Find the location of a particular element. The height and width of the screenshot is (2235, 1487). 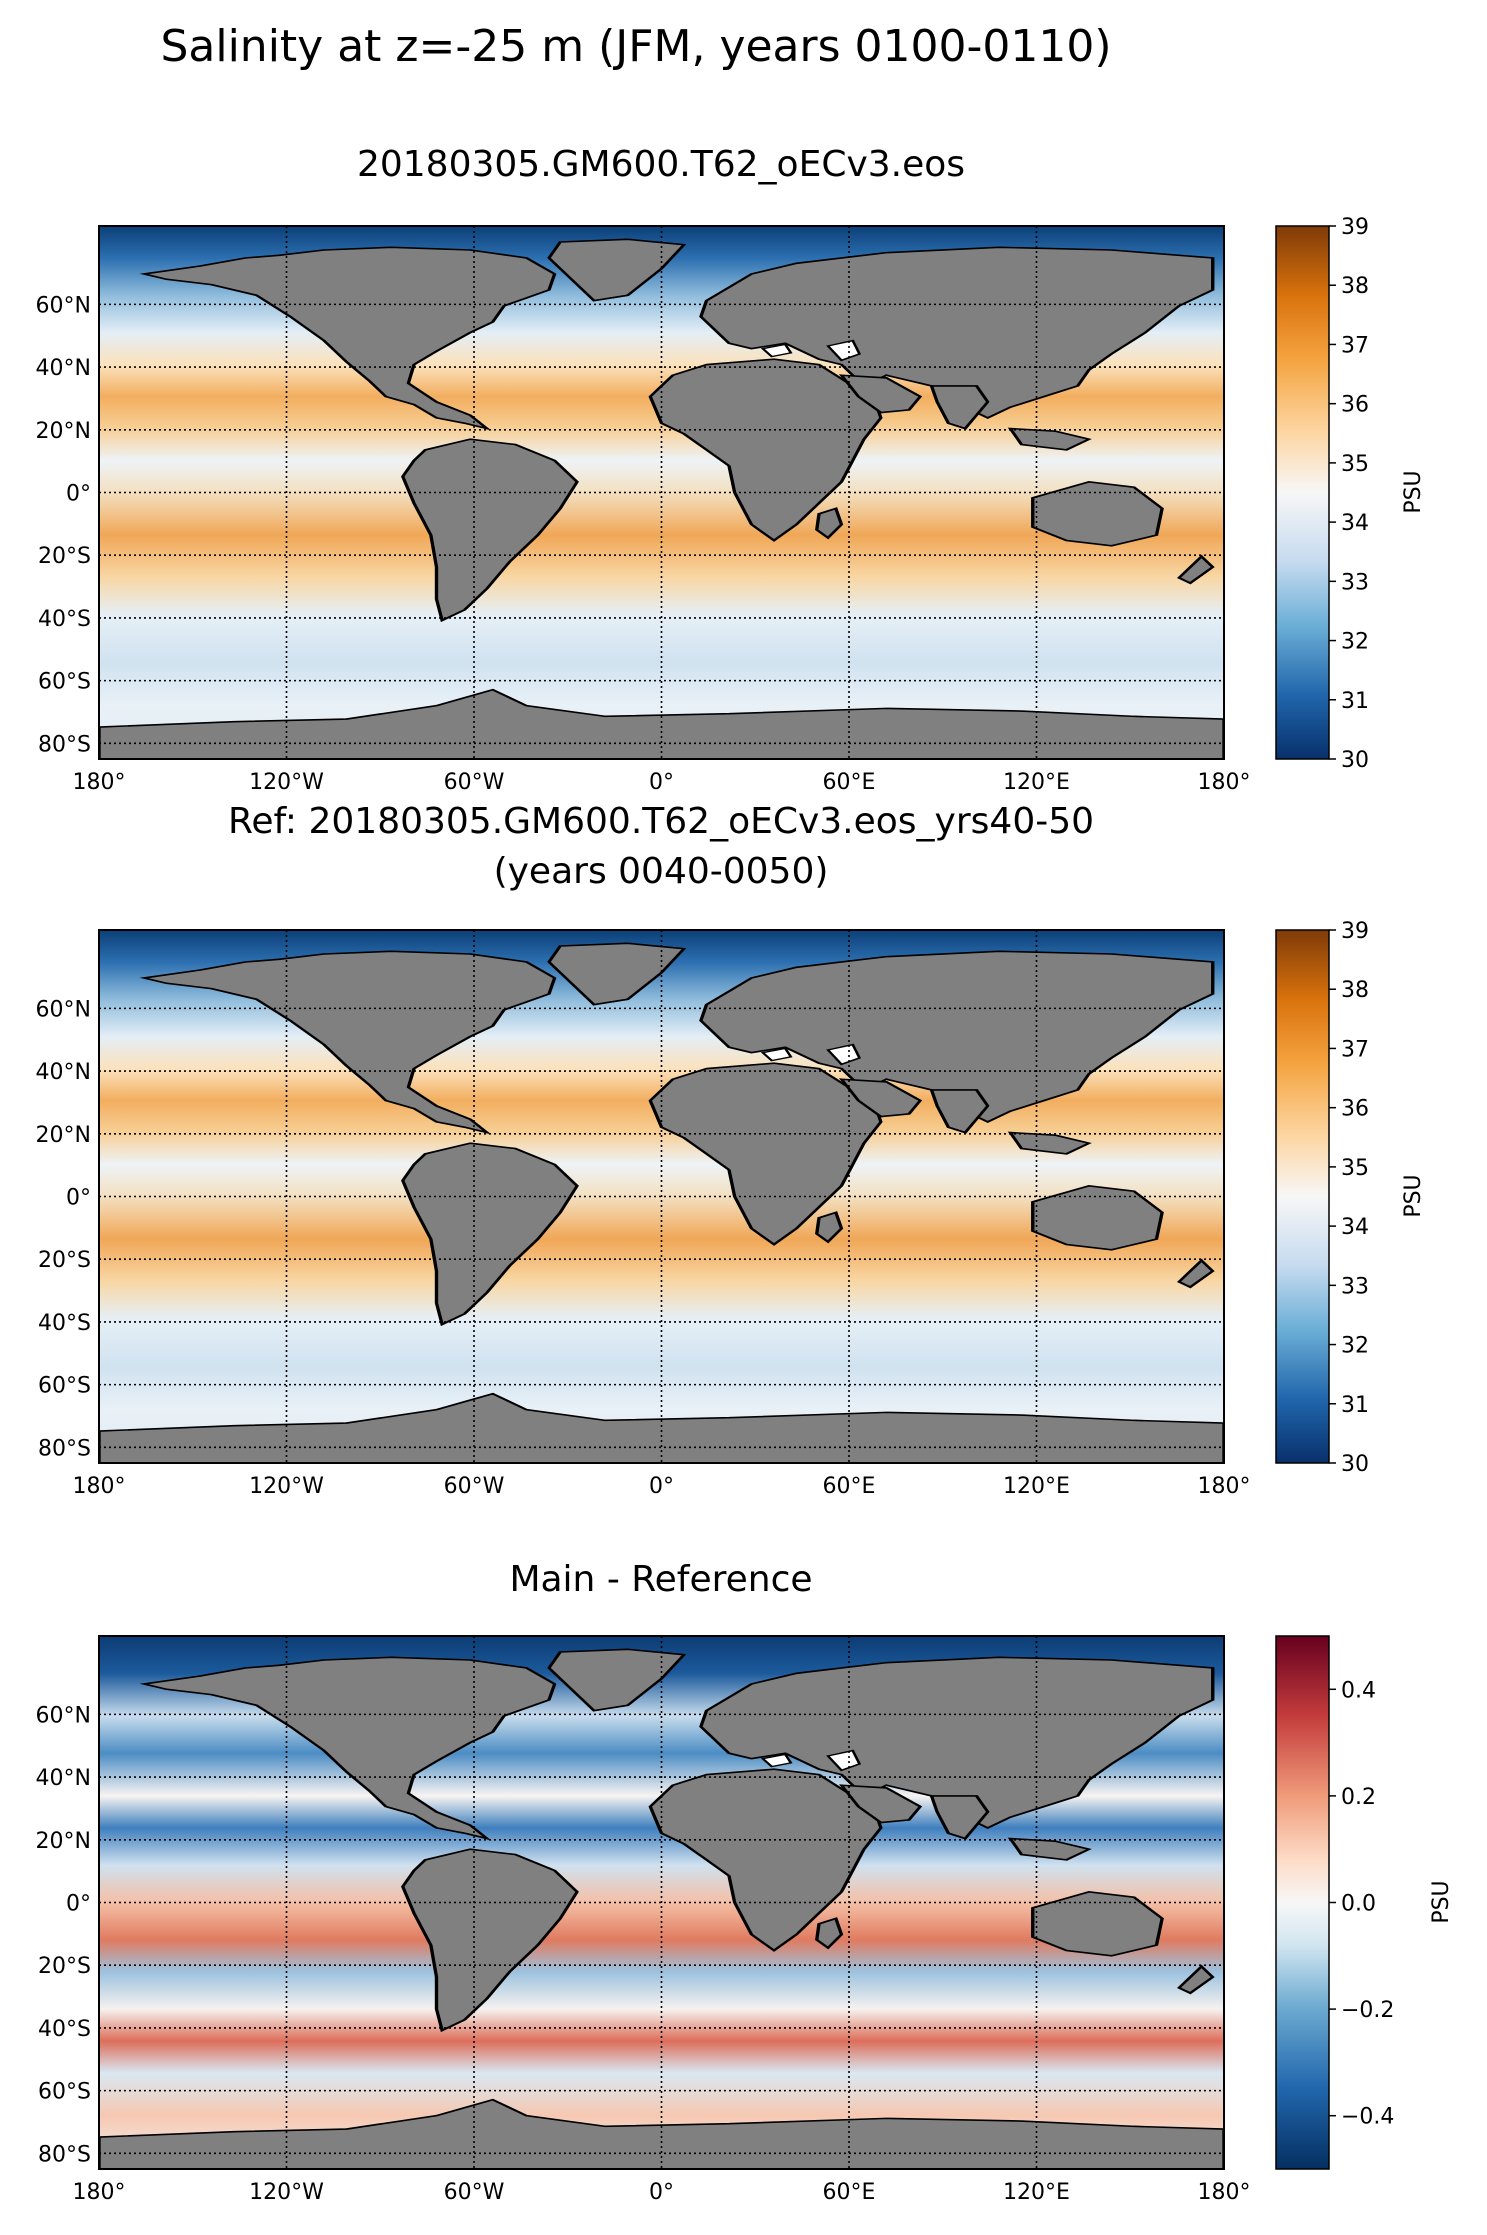

map-1-lon-labels: 180° 120°W 60°W 0° 60°E 120°E 180° is located at coordinates (662, 782).